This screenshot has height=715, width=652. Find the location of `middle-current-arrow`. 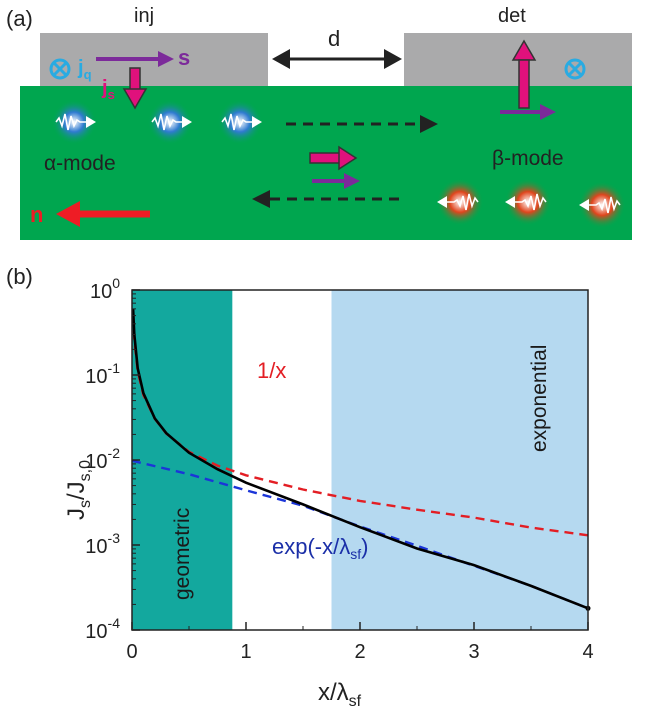

middle-current-arrow is located at coordinates (333, 158).